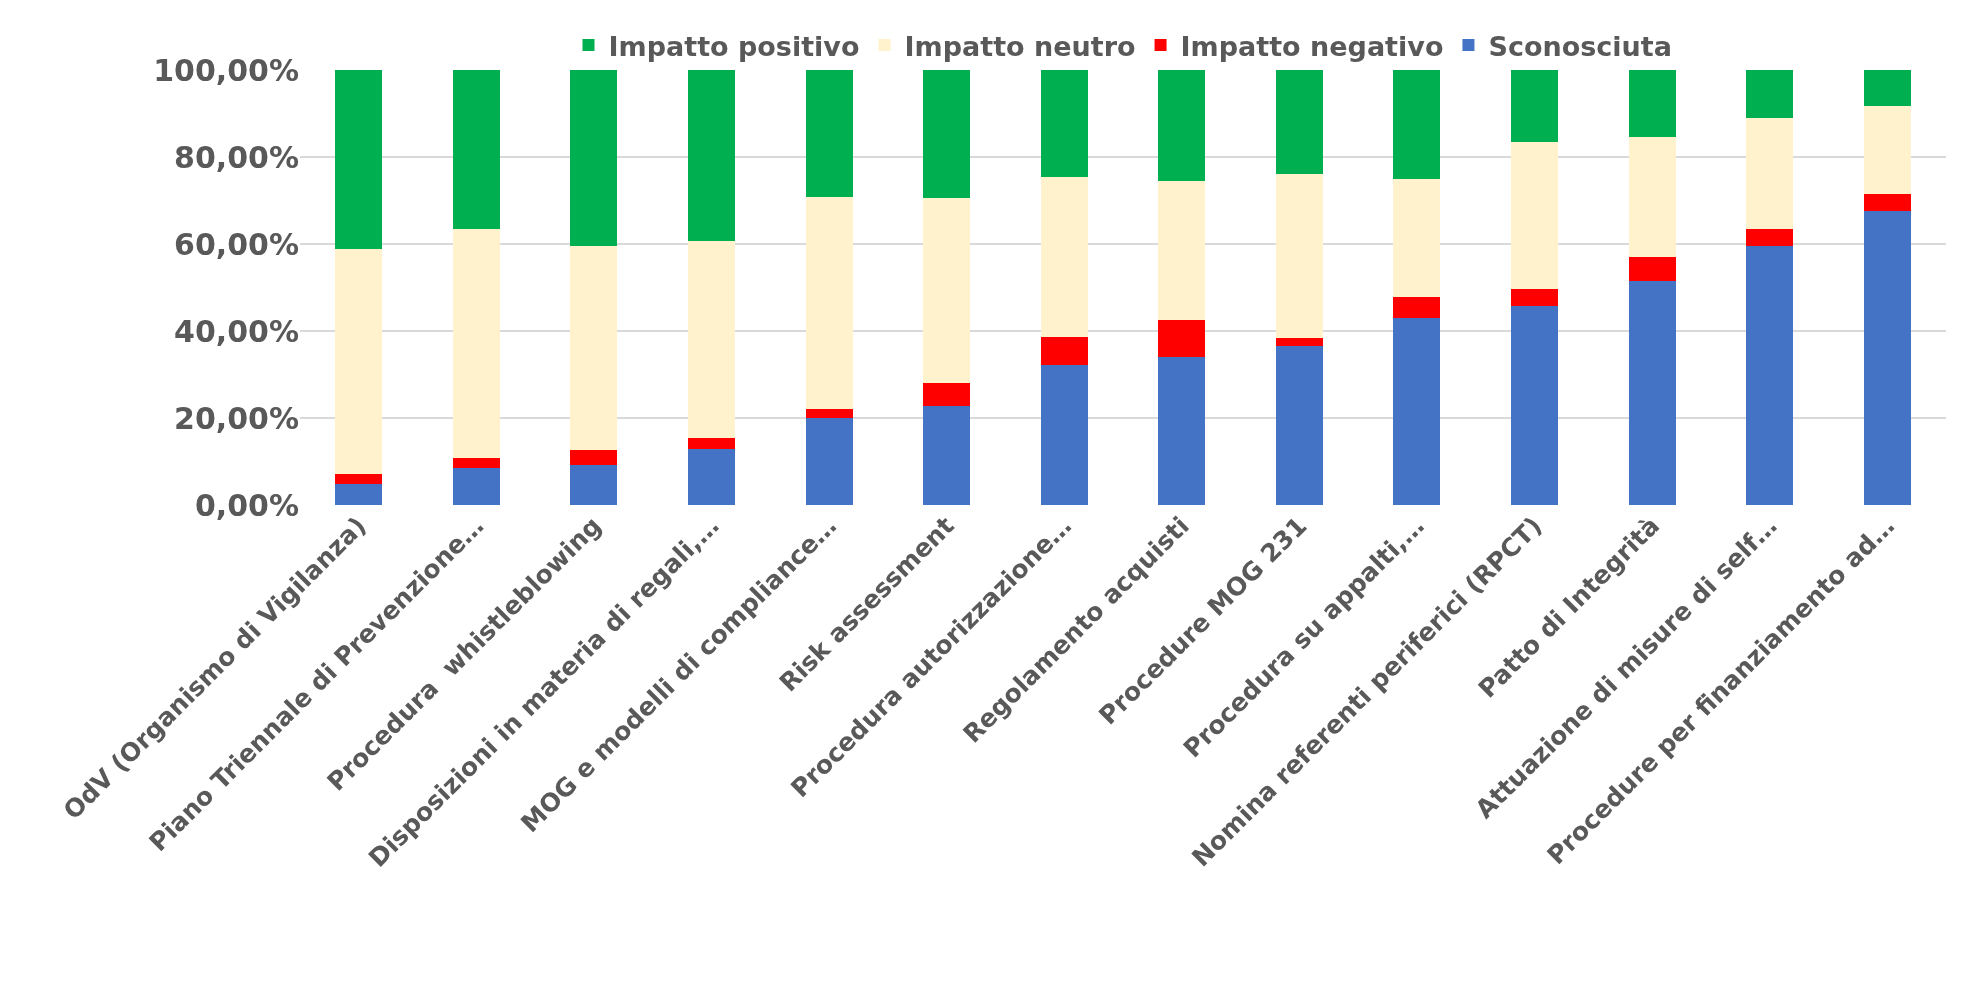 This screenshot has height=983, width=1961. Describe the element at coordinates (236, 157) in the screenshot. I see `y-tick-label: 80,00%` at that location.